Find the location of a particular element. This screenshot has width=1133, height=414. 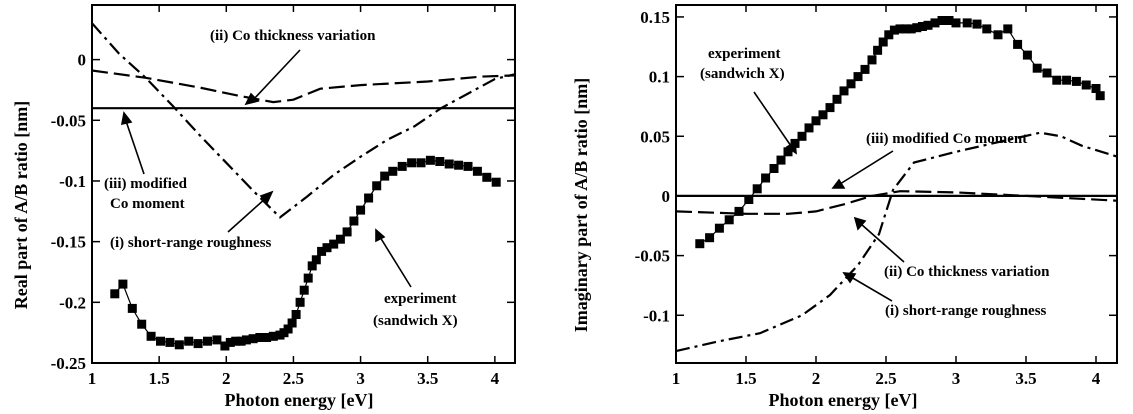

right-x-tick-label: 2 is located at coordinates (816, 378).